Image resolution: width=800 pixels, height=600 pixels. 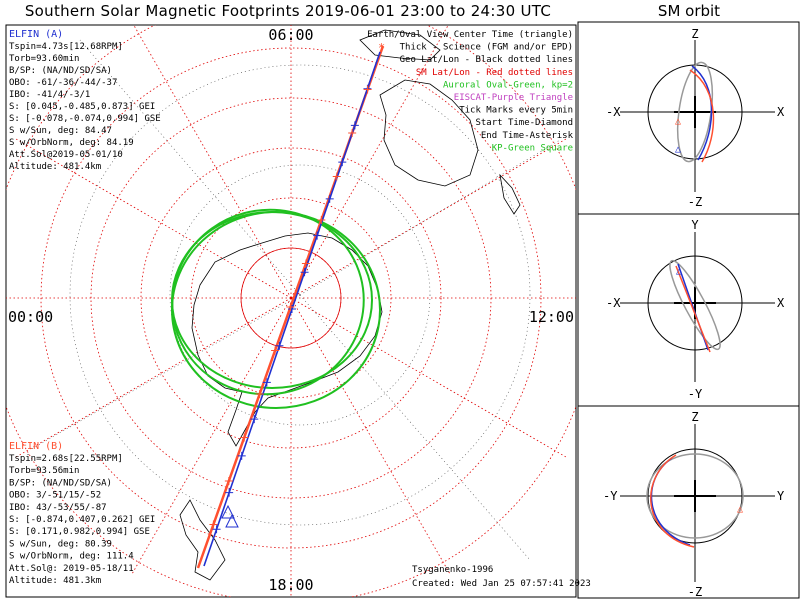 What do you see at coordinates (781, 496) in the screenshot?
I see `yz-right-label: Y` at bounding box center [781, 496].